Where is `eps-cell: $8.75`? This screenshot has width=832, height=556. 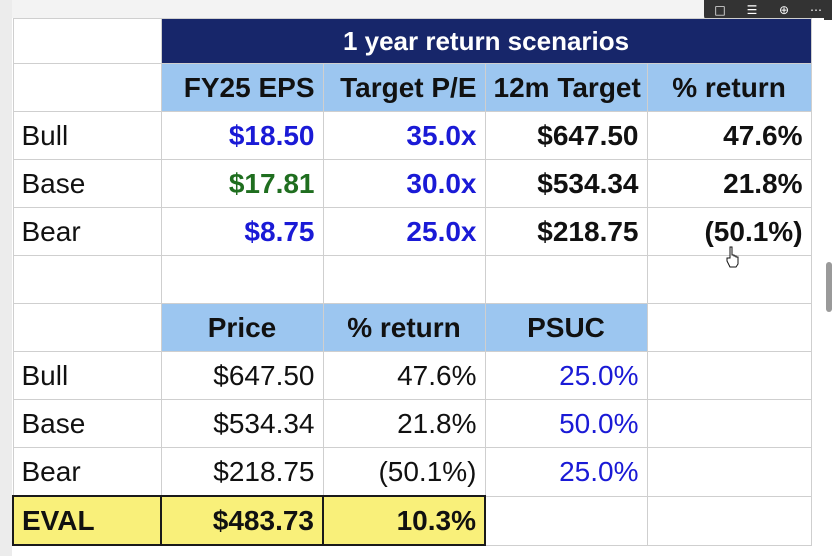
eps-cell: $8.75 is located at coordinates (242, 231).